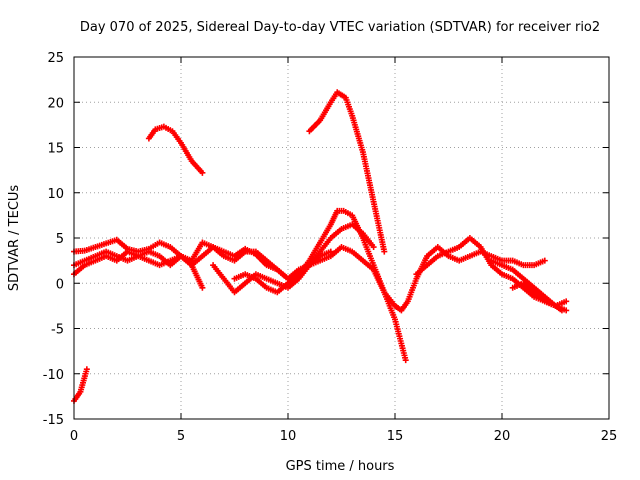 This screenshot has height=480, width=640. Describe the element at coordinates (60, 284) in the screenshot. I see `y-tick-label: 0` at that location.